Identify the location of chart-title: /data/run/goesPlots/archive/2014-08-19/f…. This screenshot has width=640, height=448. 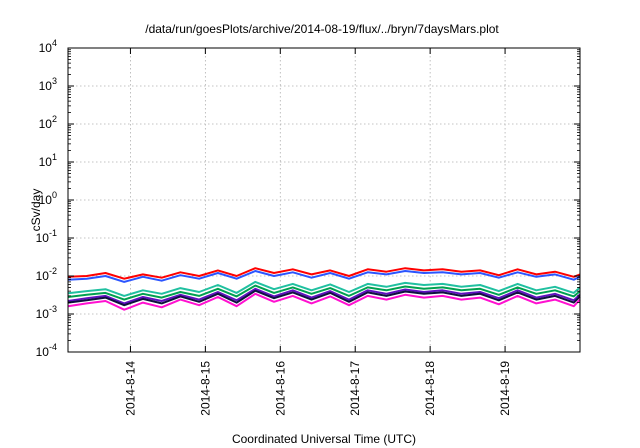
(322, 29).